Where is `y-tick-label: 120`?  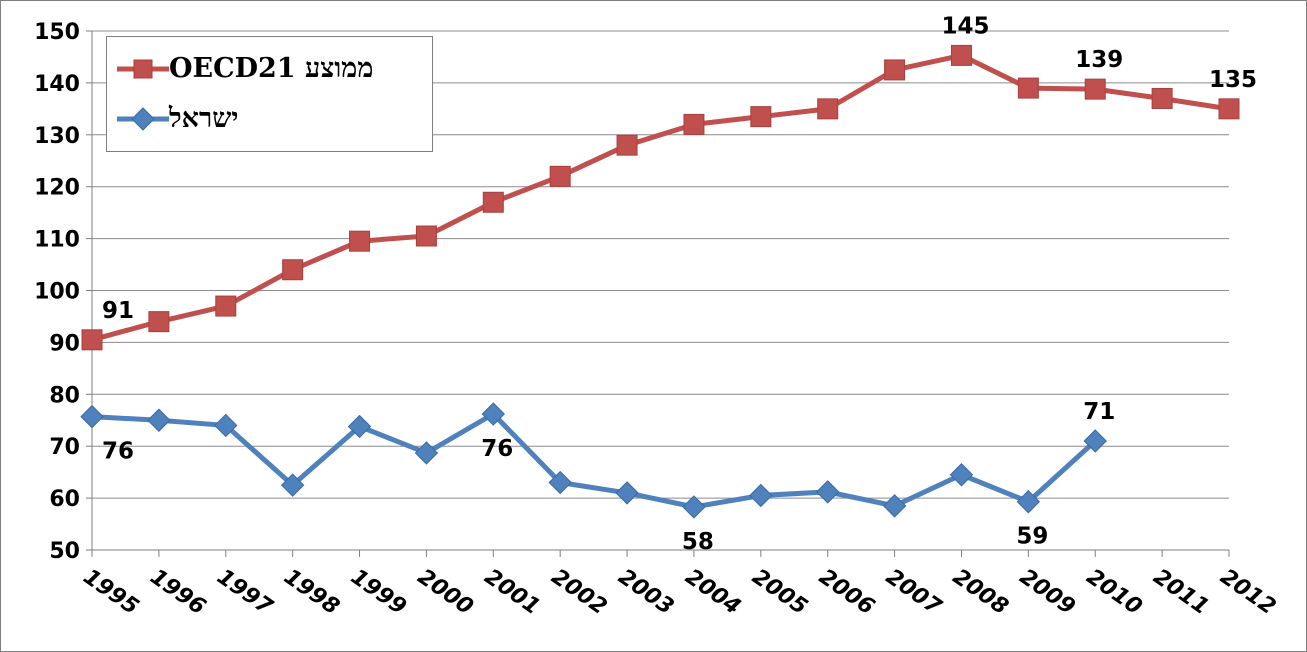 y-tick-label: 120 is located at coordinates (57, 188).